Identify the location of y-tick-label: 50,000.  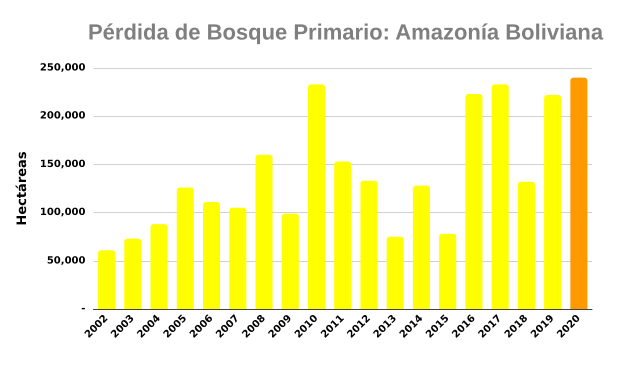
(66, 260).